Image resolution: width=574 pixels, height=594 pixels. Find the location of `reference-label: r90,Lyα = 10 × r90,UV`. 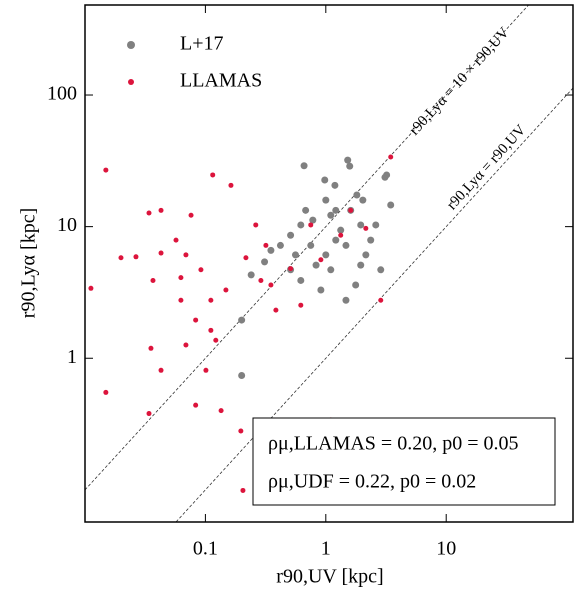

reference-label: r90,Lyα = 10 × r90,UV is located at coordinates (460, 82).